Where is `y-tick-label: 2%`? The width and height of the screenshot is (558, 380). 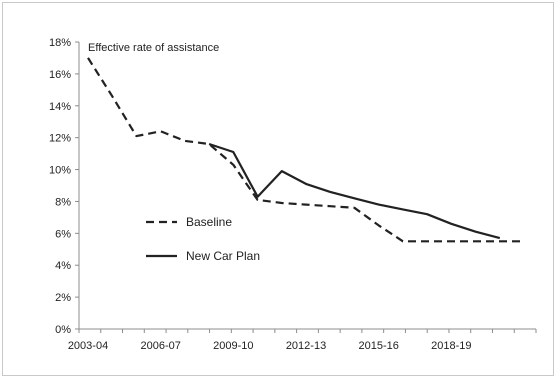
y-tick-label: 2% is located at coordinates (63, 298).